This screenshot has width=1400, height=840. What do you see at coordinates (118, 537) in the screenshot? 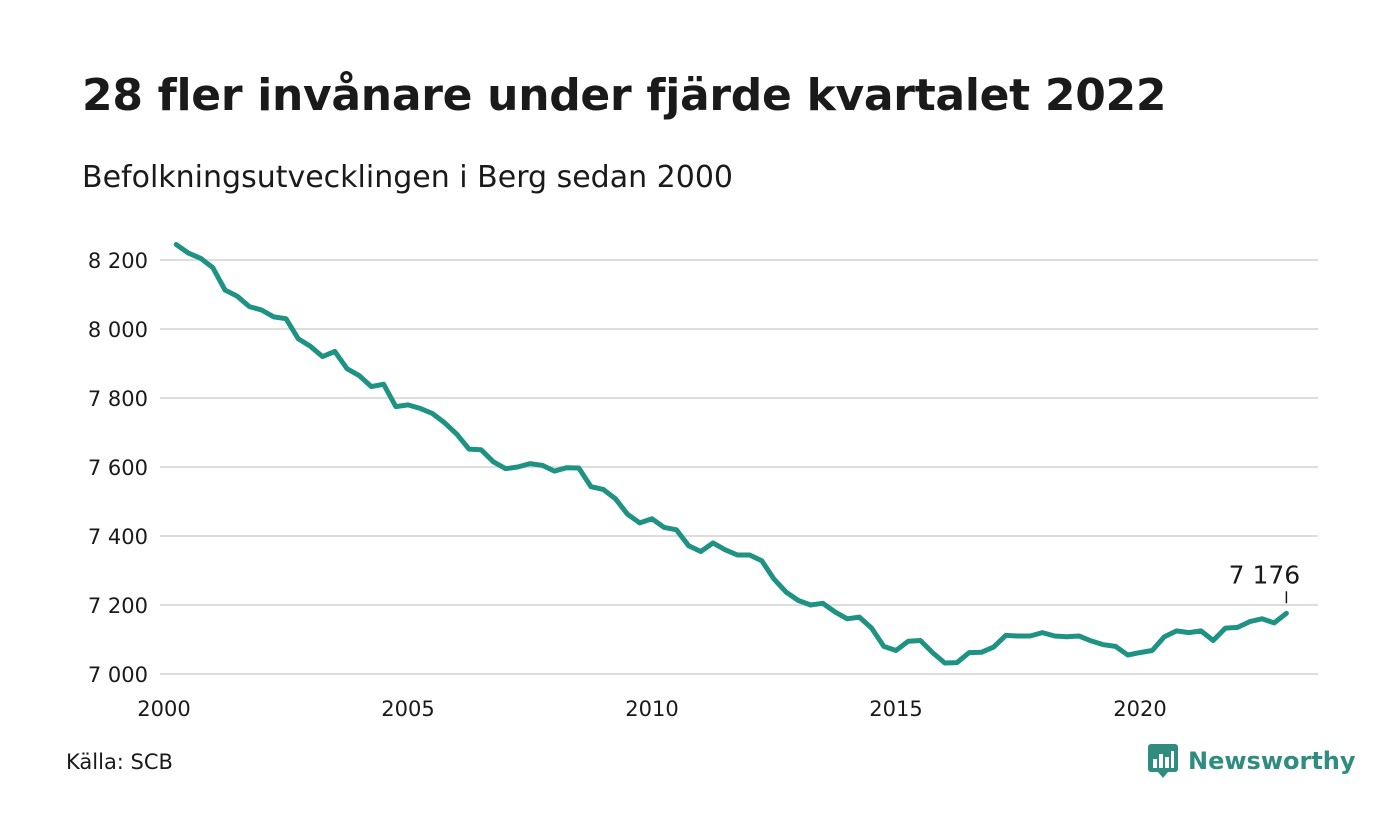
I see `y-tick-label: 7 400` at bounding box center [118, 537].